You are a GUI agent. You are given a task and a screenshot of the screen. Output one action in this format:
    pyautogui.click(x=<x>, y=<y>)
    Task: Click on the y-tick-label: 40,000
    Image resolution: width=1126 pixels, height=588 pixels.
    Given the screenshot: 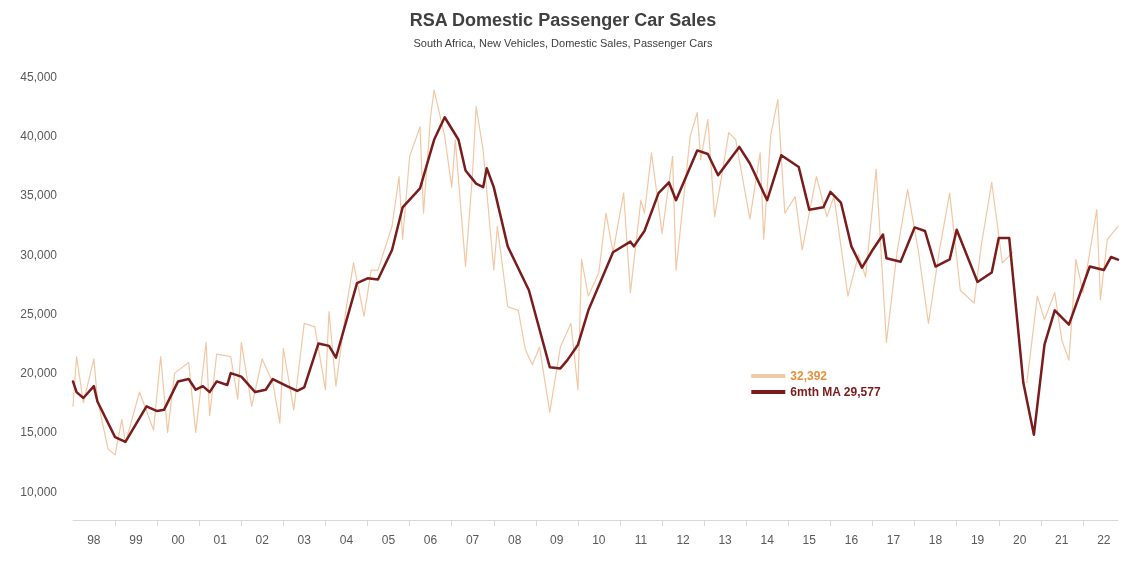 What is the action you would take?
    pyautogui.click(x=39, y=136)
    